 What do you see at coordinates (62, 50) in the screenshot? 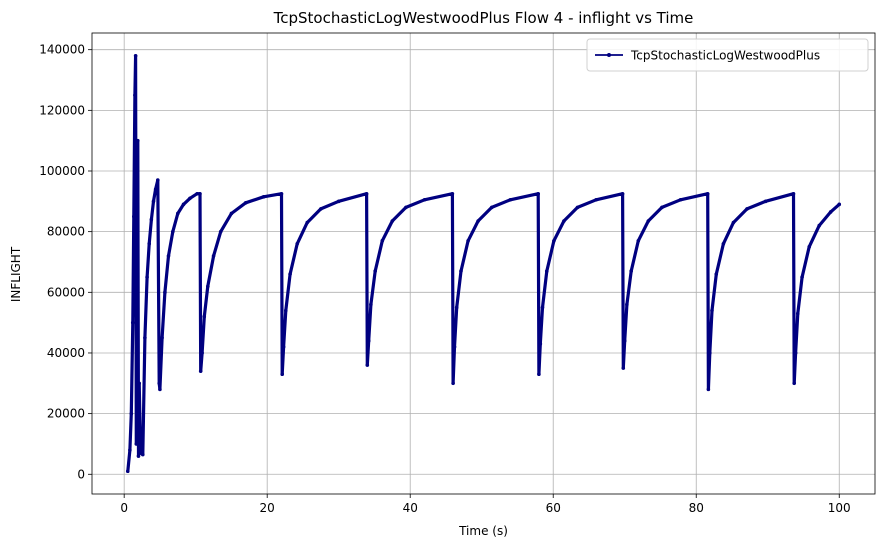
I see `y-tick-label: 140000` at bounding box center [62, 50].